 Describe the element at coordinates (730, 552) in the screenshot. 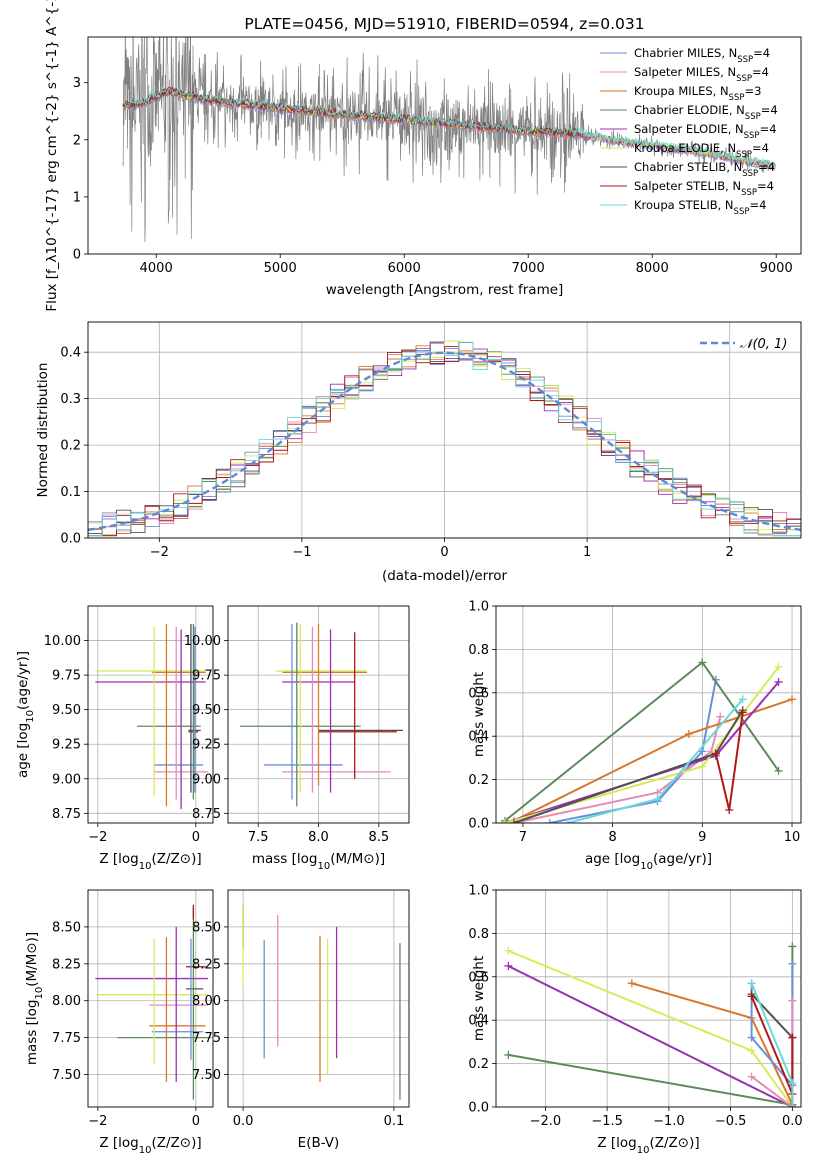

I see `x-tick-label: 2` at that location.